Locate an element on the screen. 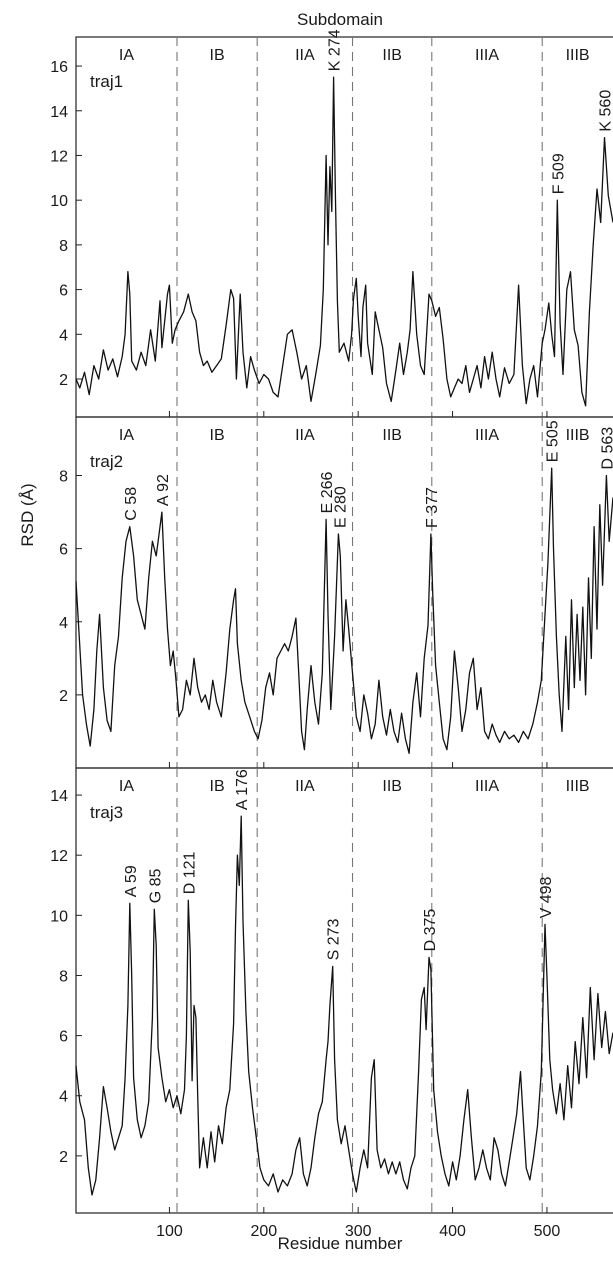  peak-annotation: D 563 is located at coordinates (606, 448).